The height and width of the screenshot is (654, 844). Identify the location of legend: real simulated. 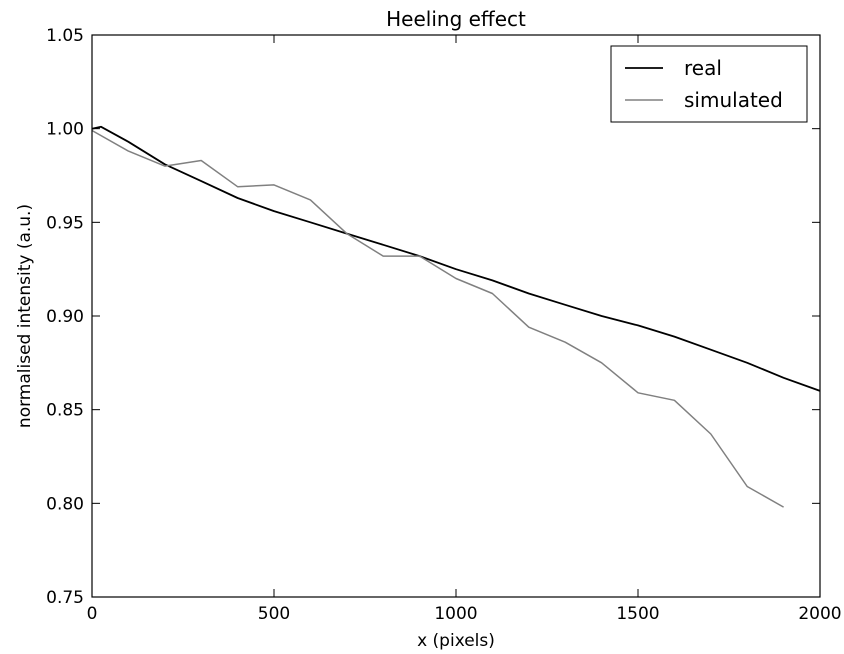
(709, 84).